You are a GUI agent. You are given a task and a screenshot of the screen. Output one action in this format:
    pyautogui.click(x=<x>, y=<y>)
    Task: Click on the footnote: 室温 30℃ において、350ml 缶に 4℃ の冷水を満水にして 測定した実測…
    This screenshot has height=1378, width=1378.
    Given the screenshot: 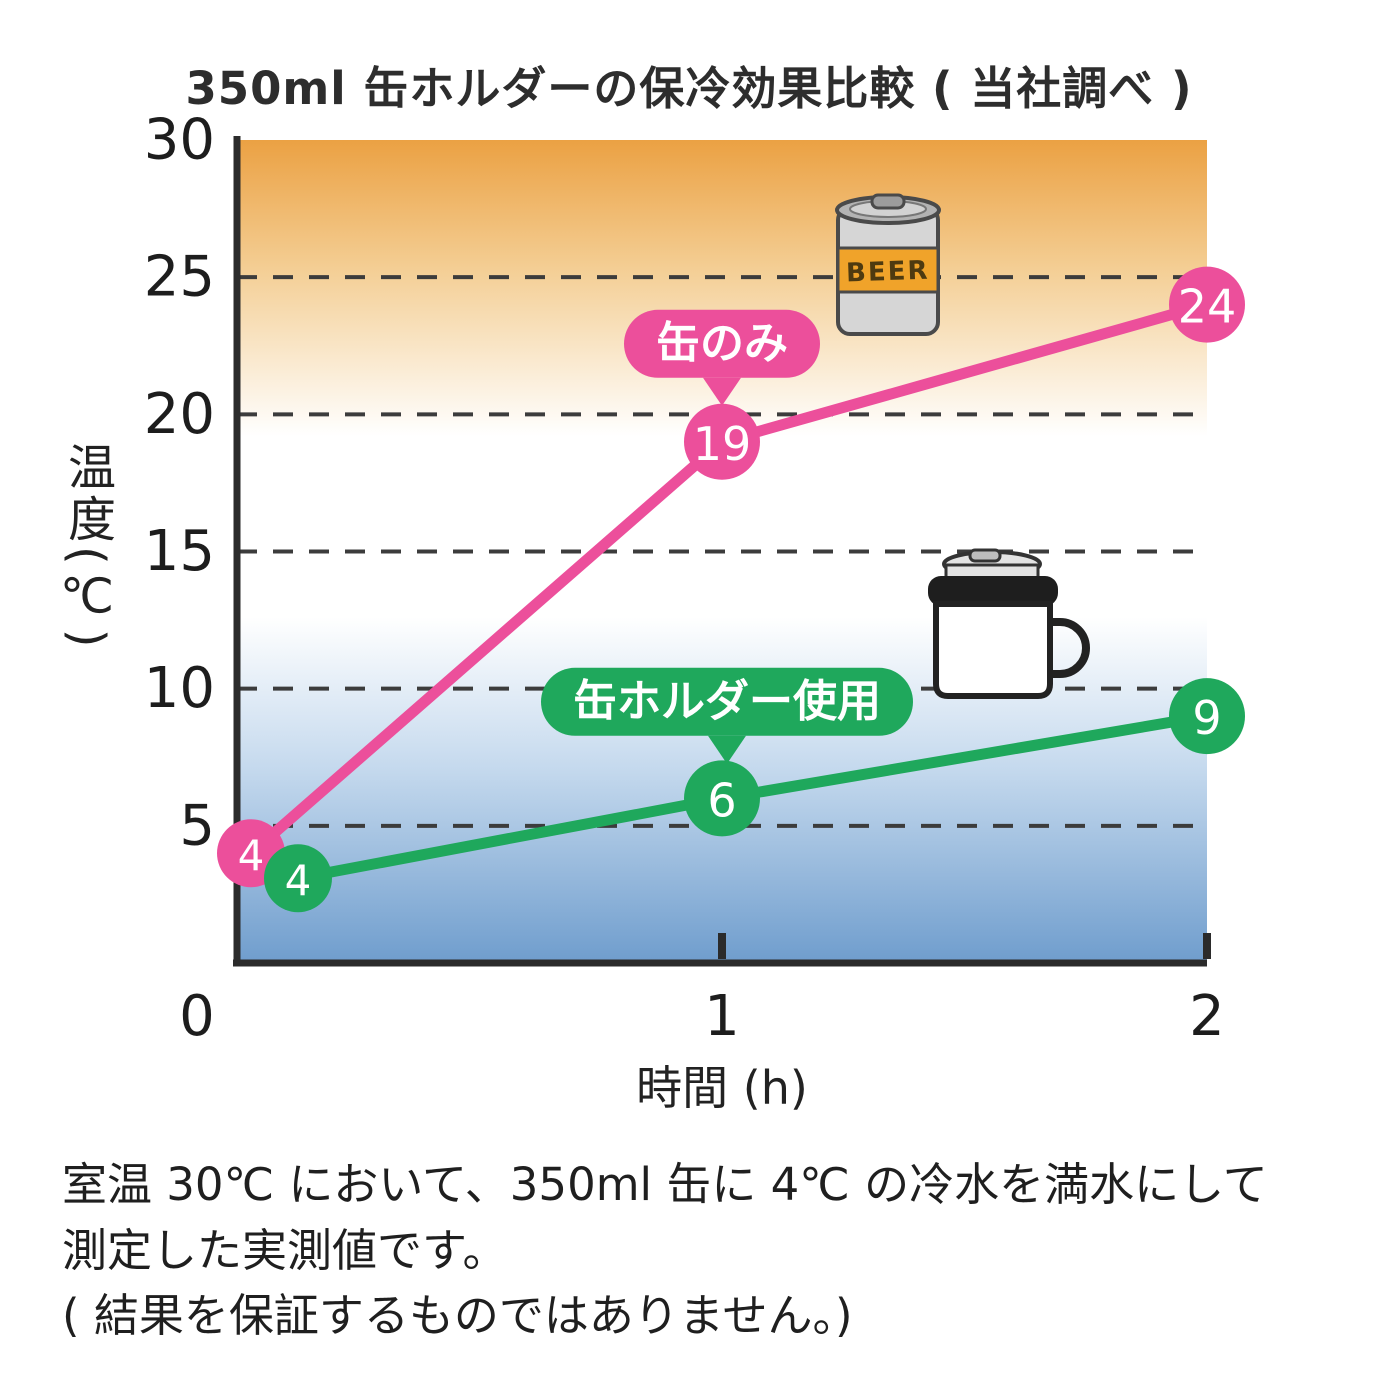 What is the action you would take?
    pyautogui.click(x=700, y=1250)
    